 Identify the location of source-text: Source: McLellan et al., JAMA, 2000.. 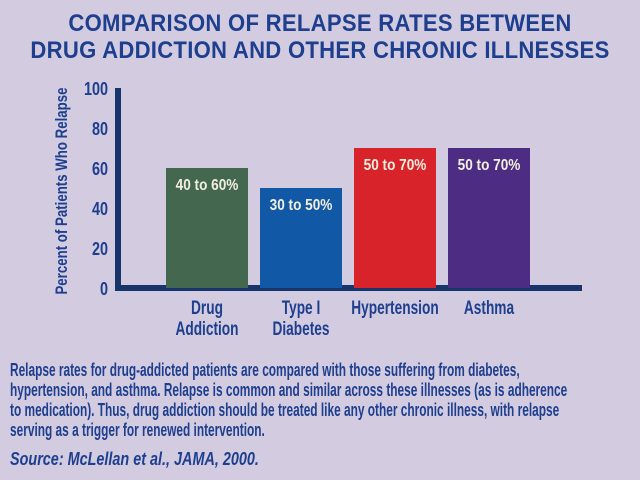
(134, 459).